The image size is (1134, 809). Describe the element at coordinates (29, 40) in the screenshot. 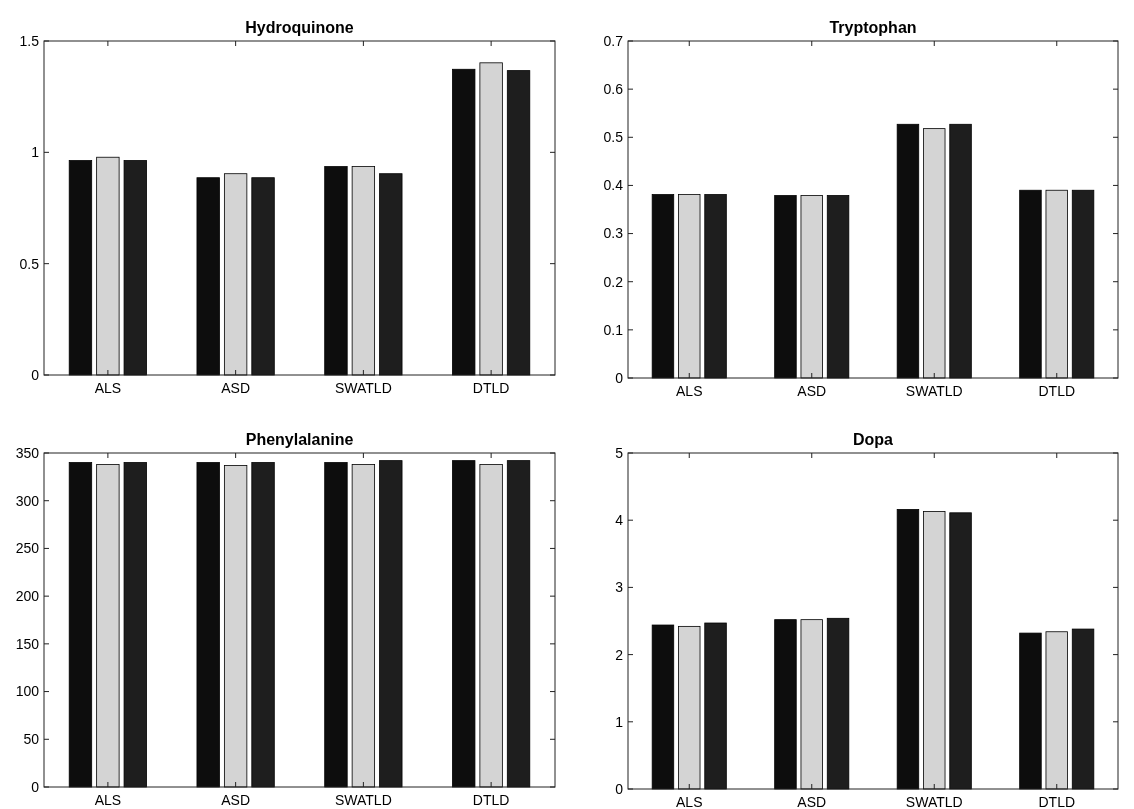

I see `y-tick-label: 1.5` at that location.